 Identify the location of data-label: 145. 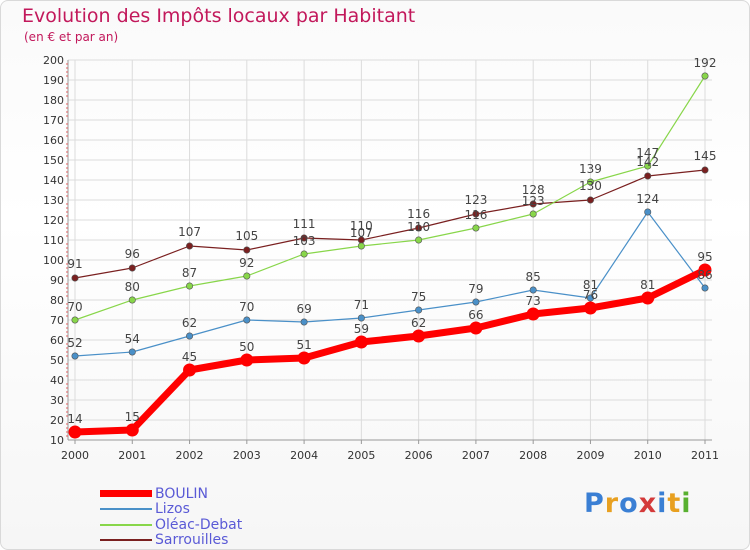
(705, 156).